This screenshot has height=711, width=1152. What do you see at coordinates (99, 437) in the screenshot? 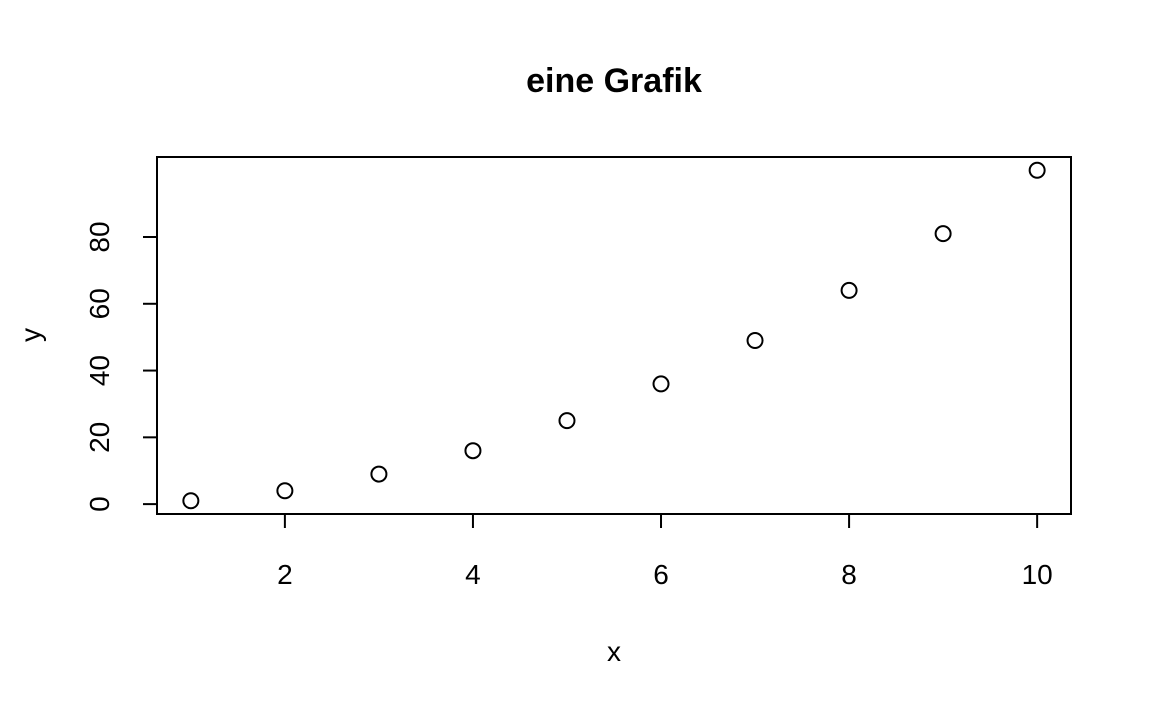
I see `y-tick-label: 20` at bounding box center [99, 437].